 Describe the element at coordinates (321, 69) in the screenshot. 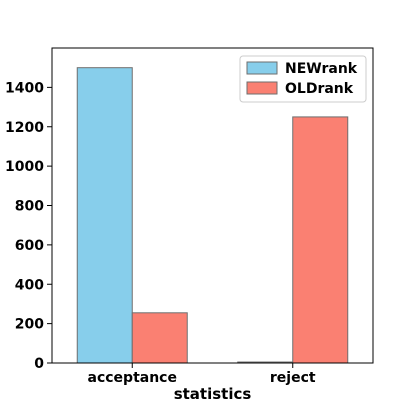

I see `legend-label-newrank: NEWrank` at that location.